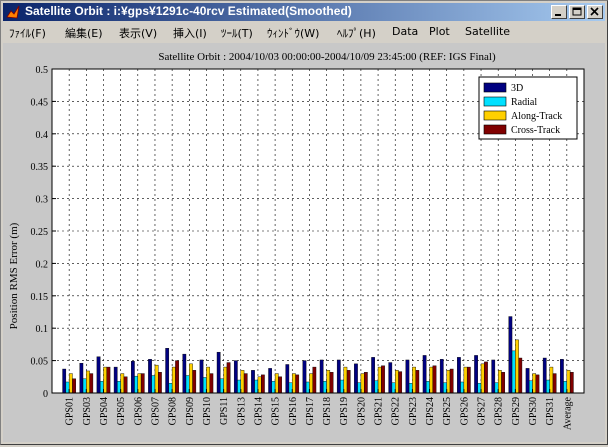 This screenshot has height=447, width=608. Describe the element at coordinates (42, 264) in the screenshot. I see `y-tick-label: 0.2` at that location.